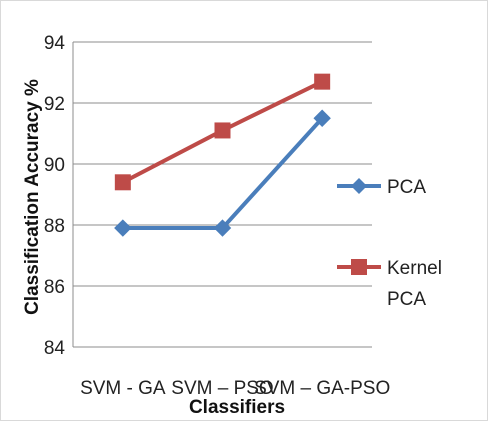  Describe the element at coordinates (123, 388) in the screenshot. I see `x-tick-label-1: SVM - GA` at that location.